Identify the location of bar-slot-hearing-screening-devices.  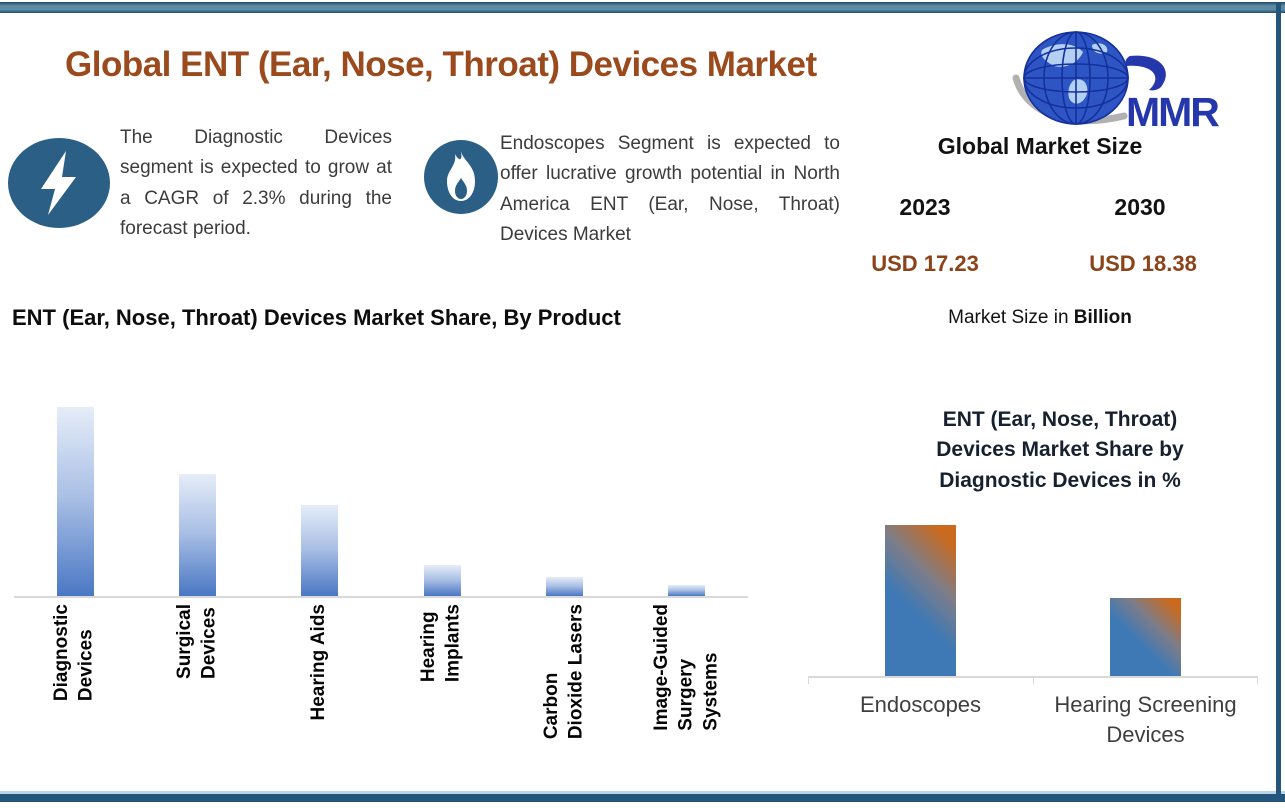
(1145, 637).